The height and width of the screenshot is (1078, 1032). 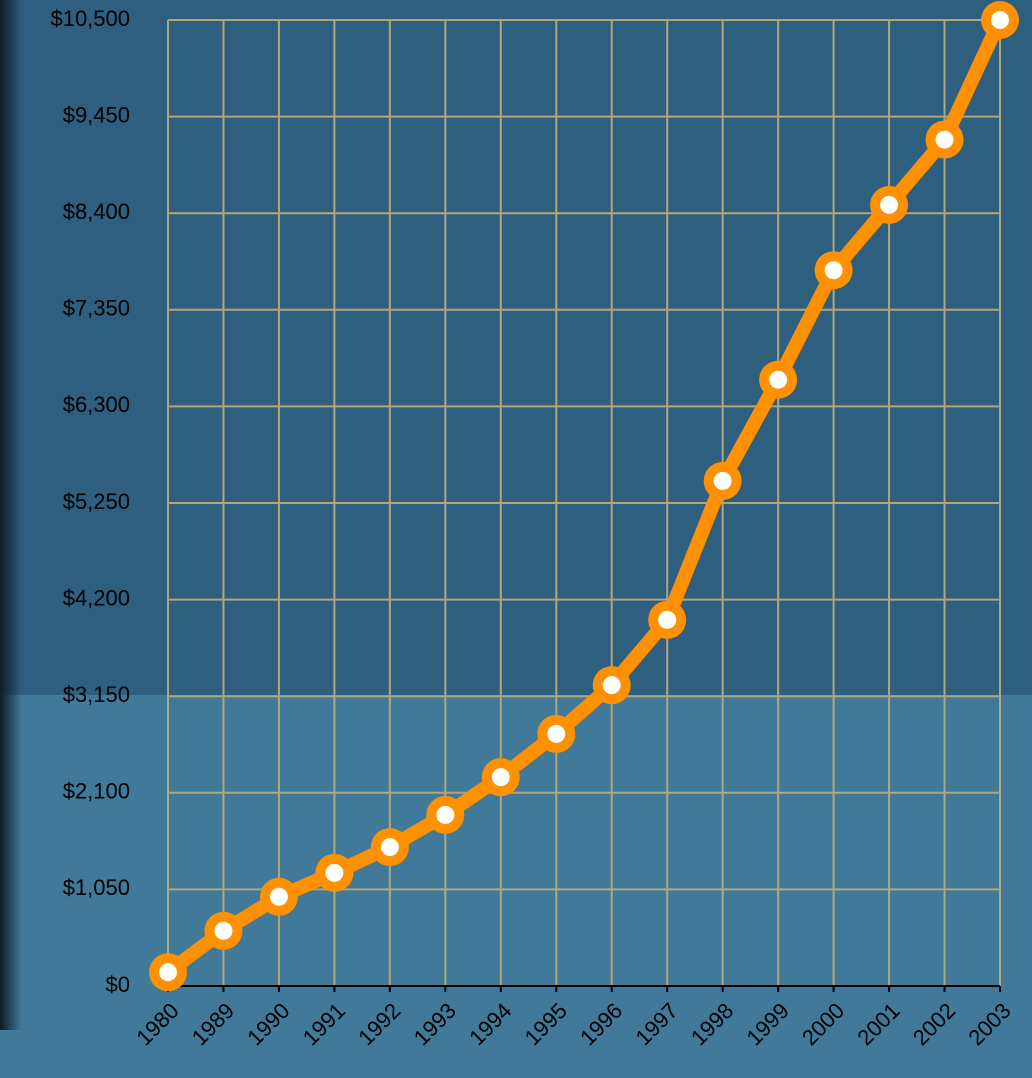 I want to click on y-tick-label: $2,100, so click(x=96, y=791).